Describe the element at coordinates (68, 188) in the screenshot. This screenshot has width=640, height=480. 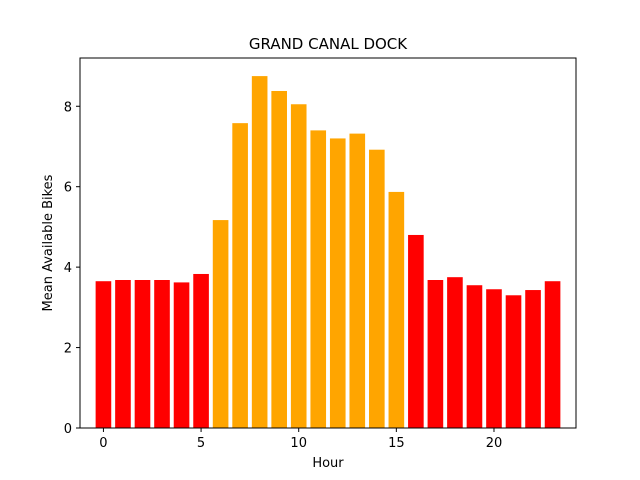
I see `y-tick-label: 6` at that location.